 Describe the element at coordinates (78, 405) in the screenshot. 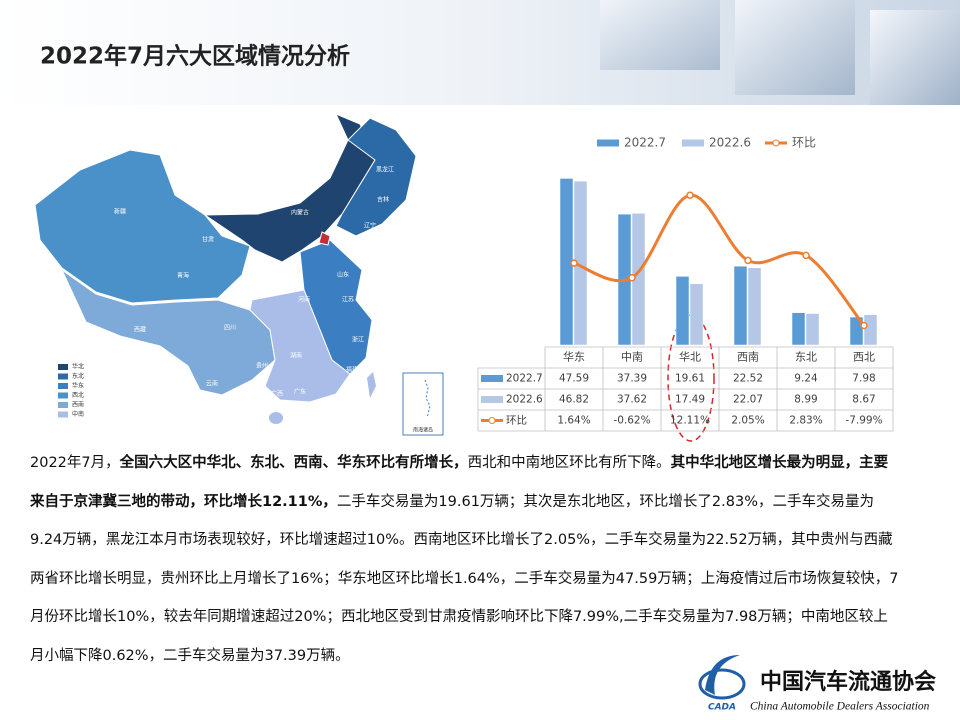

I see `legend-label: 西南` at that location.